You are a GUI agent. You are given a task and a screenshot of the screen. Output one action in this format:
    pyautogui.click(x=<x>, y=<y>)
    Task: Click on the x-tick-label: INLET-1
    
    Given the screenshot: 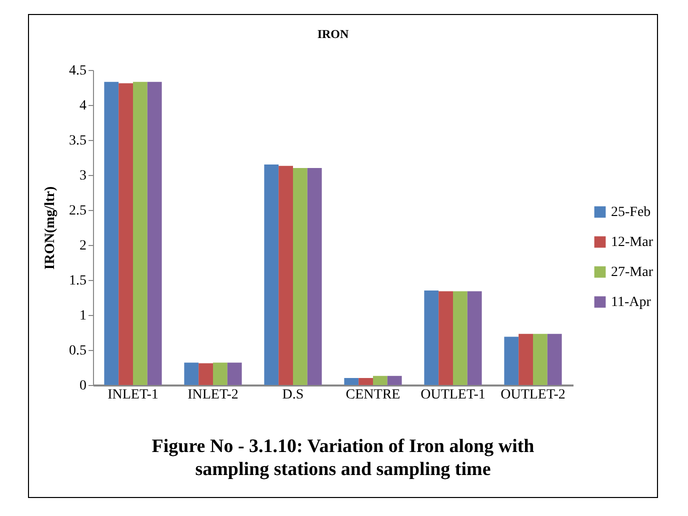 What is the action you would take?
    pyautogui.click(x=133, y=395)
    